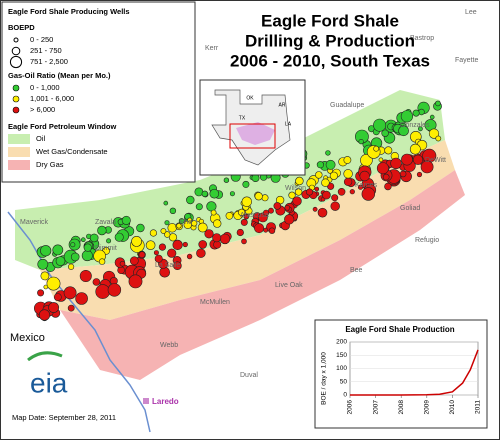  What do you see at coordinates (341, 342) in the screenshot?
I see `y-tick-label: 200` at bounding box center [341, 342].